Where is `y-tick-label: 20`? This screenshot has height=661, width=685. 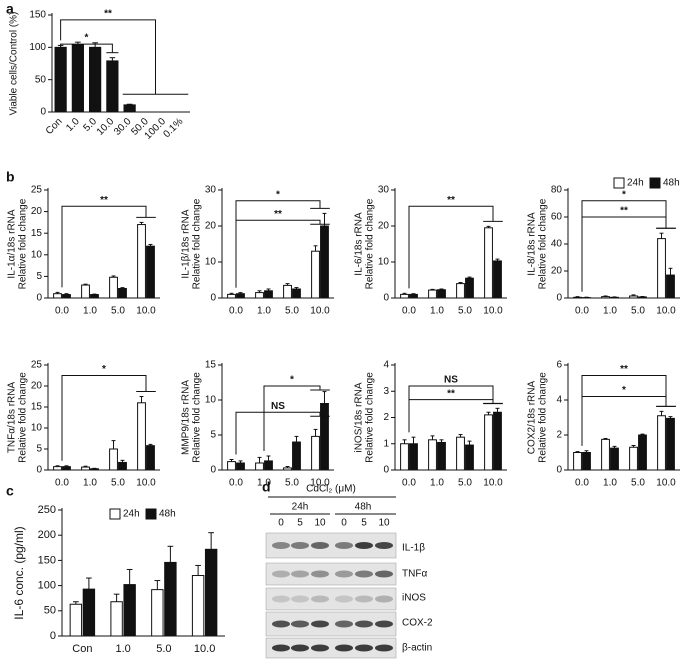 y-tick-label: 20 is located at coordinates (557, 271).